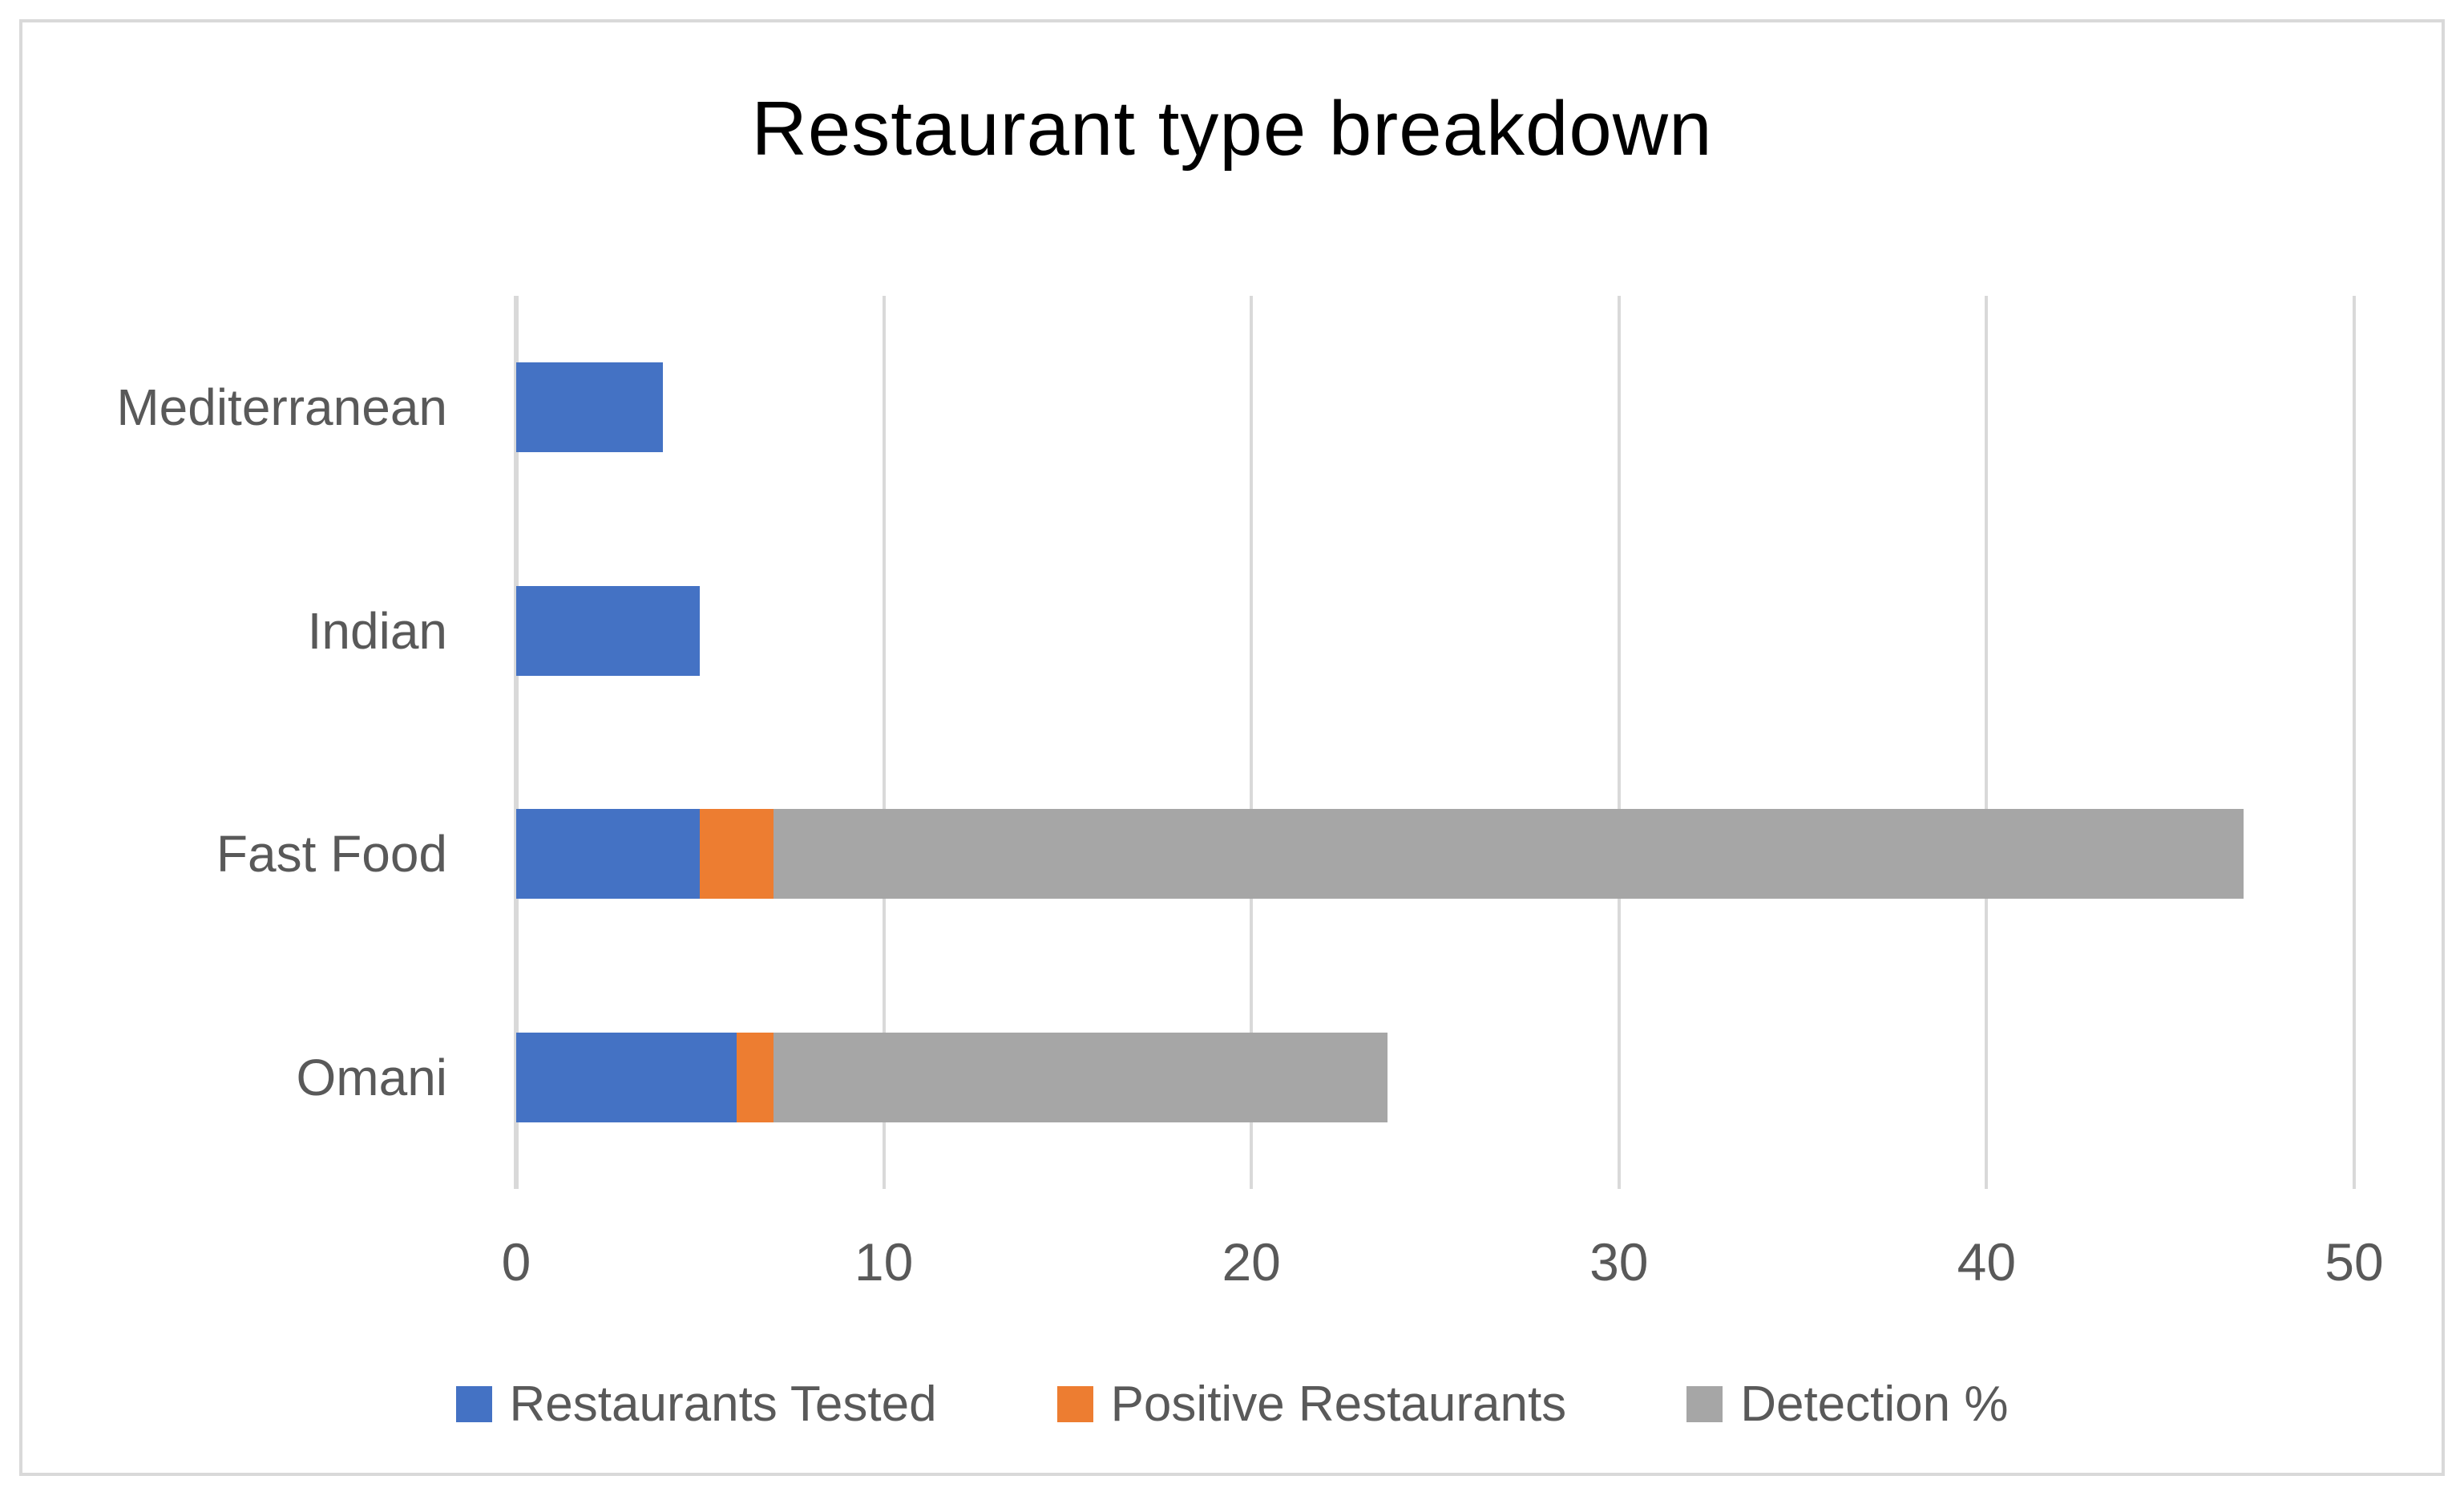 Image resolution: width=2464 pixels, height=1500 pixels. I want to click on value-axis: 0 10 20 30 40 50, so click(1443, 1263).